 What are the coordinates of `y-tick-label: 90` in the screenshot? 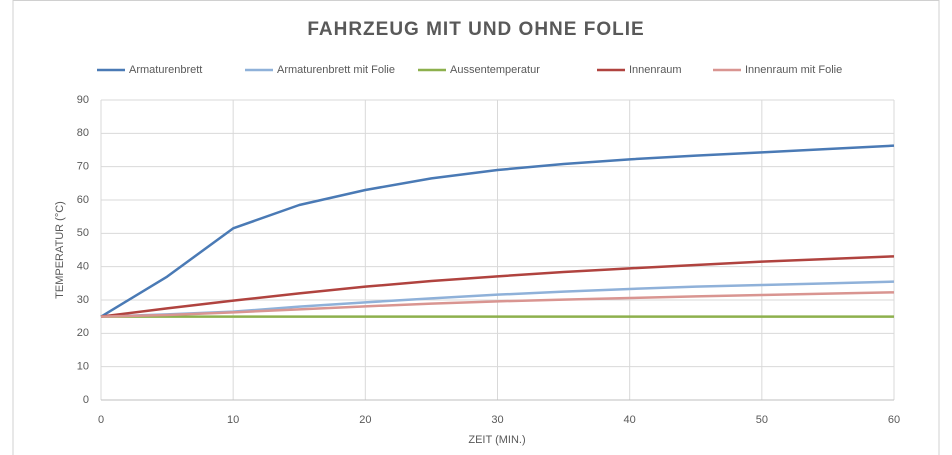 It's located at (83, 100).